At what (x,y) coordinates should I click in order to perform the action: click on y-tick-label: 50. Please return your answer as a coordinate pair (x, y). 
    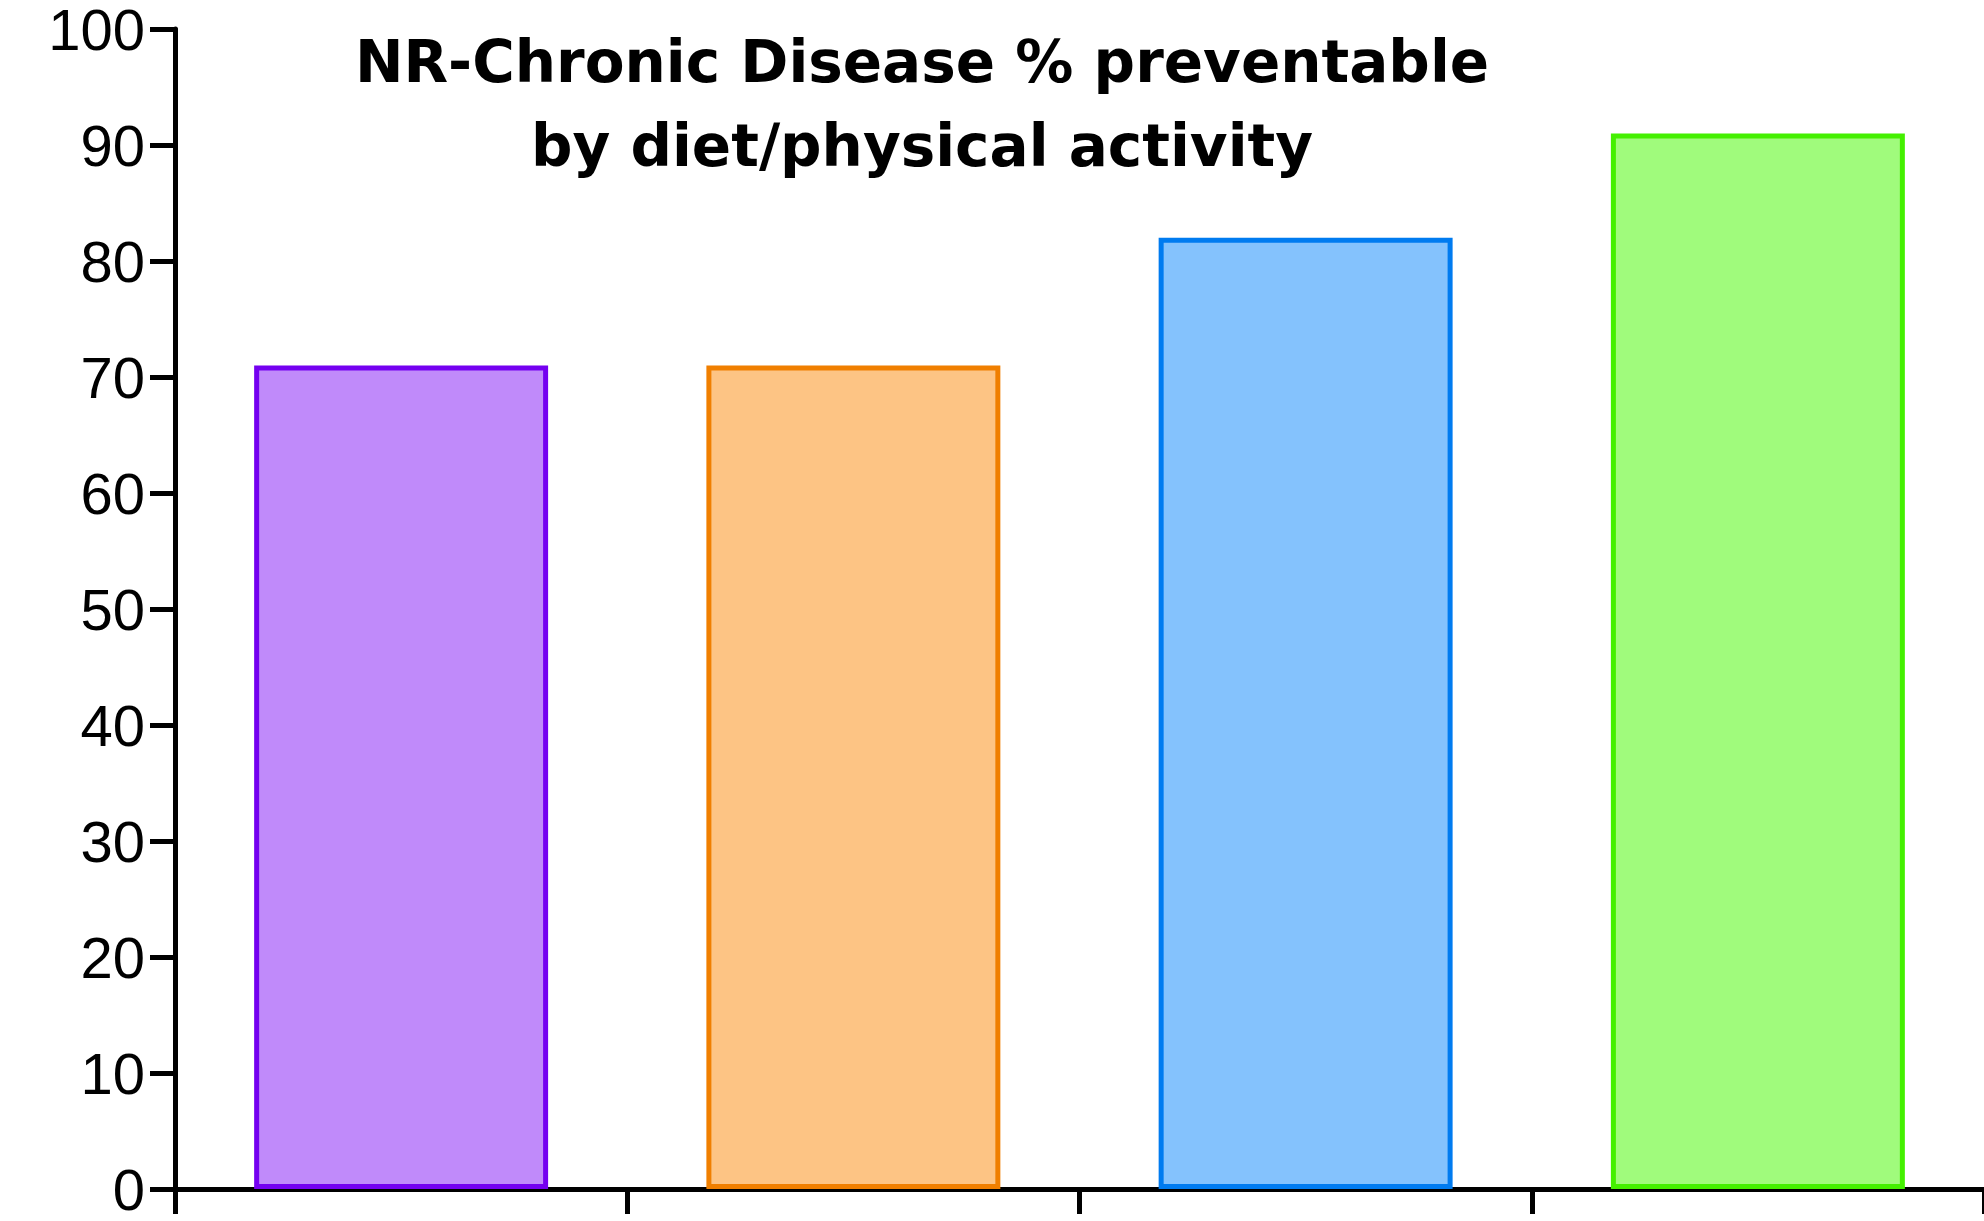
    Looking at the image, I should click on (112, 609).